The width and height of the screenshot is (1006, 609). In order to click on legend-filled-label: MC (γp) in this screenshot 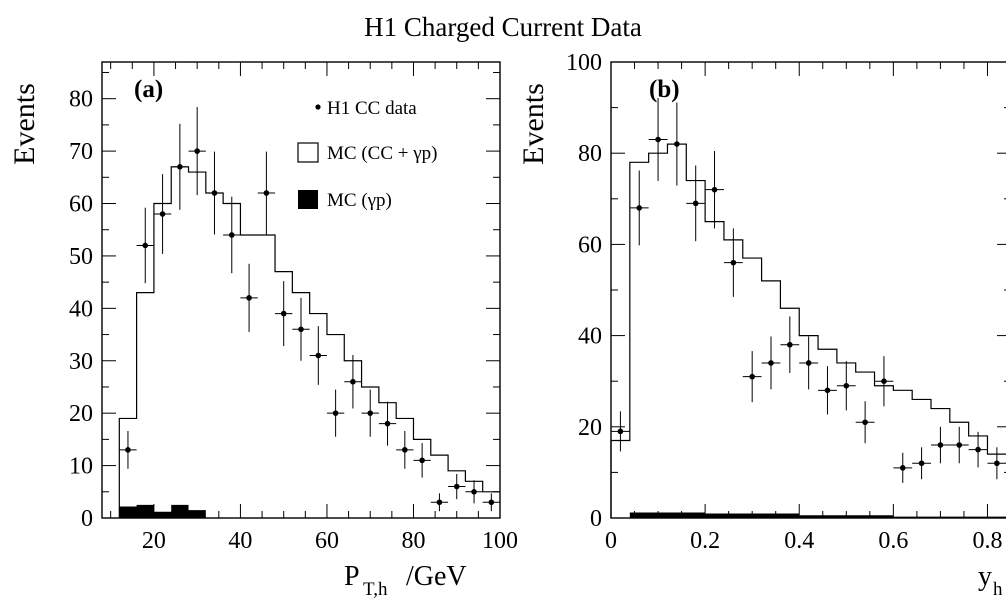, I will do `click(359, 200)`.